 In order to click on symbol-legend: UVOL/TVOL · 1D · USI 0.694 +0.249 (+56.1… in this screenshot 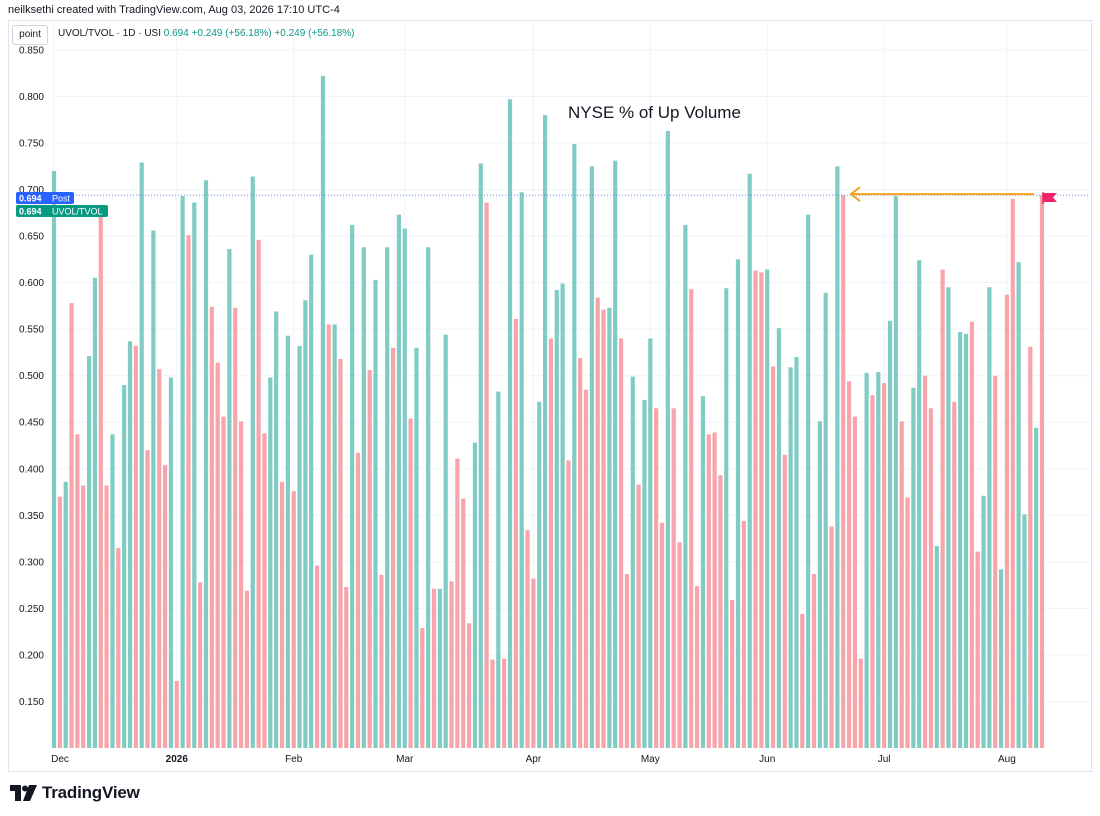, I will do `click(206, 33)`.